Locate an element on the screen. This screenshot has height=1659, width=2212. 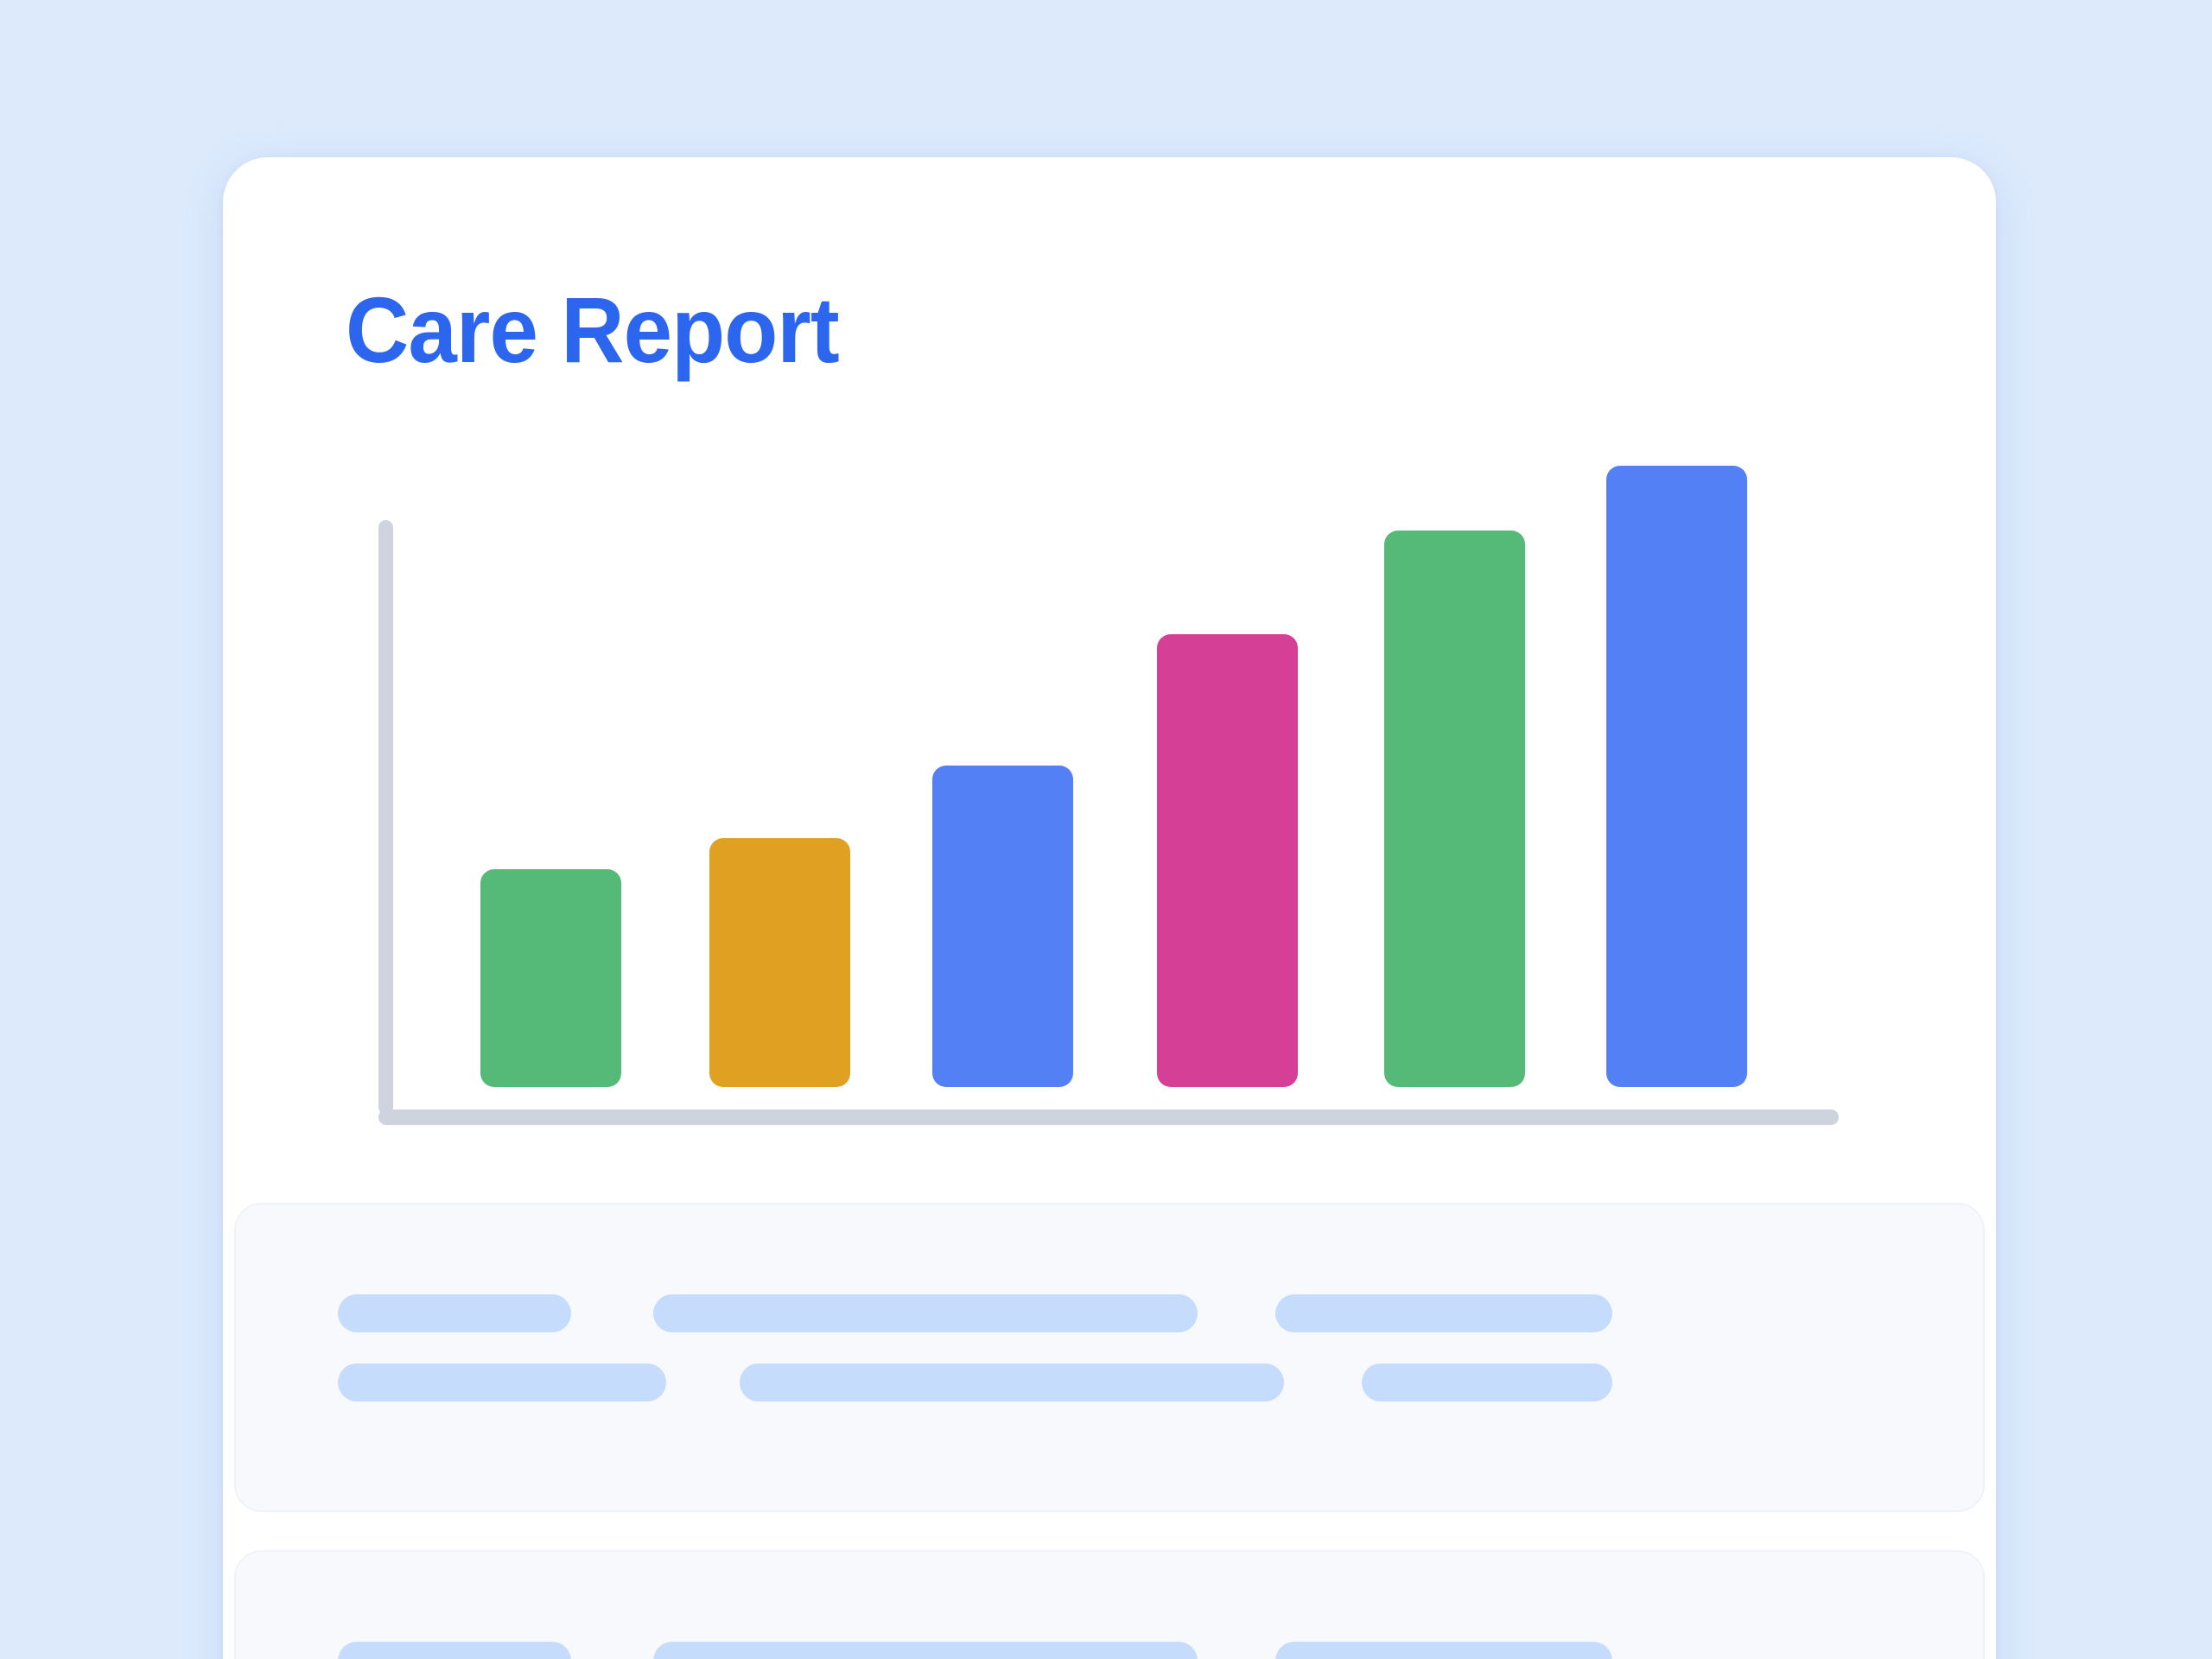
page-title: Care Report is located at coordinates (593, 329).